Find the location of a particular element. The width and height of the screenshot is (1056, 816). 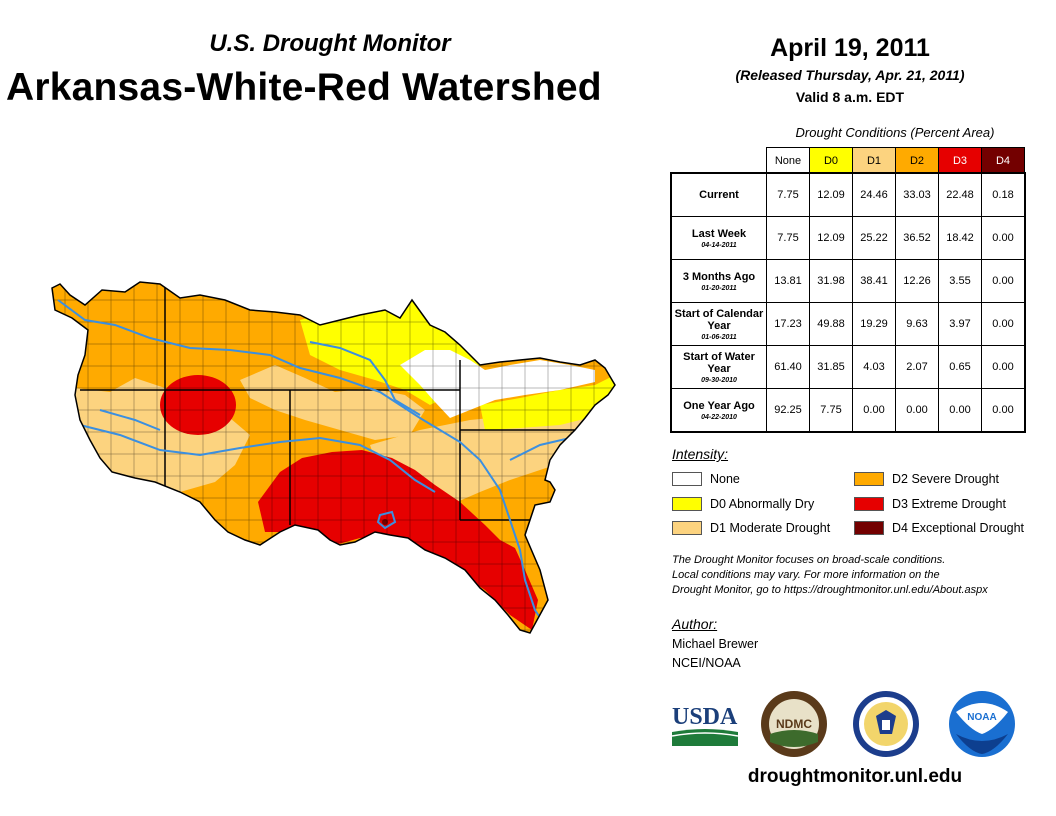

author-org: NCEI/NOAA is located at coordinates (706, 663).